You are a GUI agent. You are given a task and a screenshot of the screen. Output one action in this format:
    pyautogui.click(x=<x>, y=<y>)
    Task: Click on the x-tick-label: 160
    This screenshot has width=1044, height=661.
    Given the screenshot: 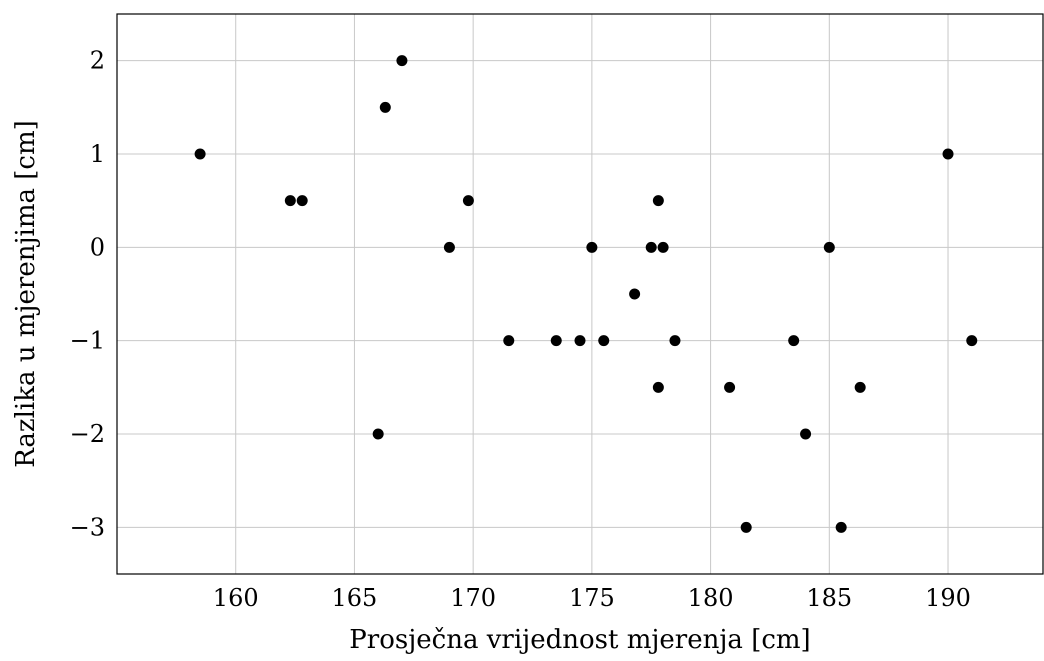 What is the action you would take?
    pyautogui.click(x=236, y=598)
    